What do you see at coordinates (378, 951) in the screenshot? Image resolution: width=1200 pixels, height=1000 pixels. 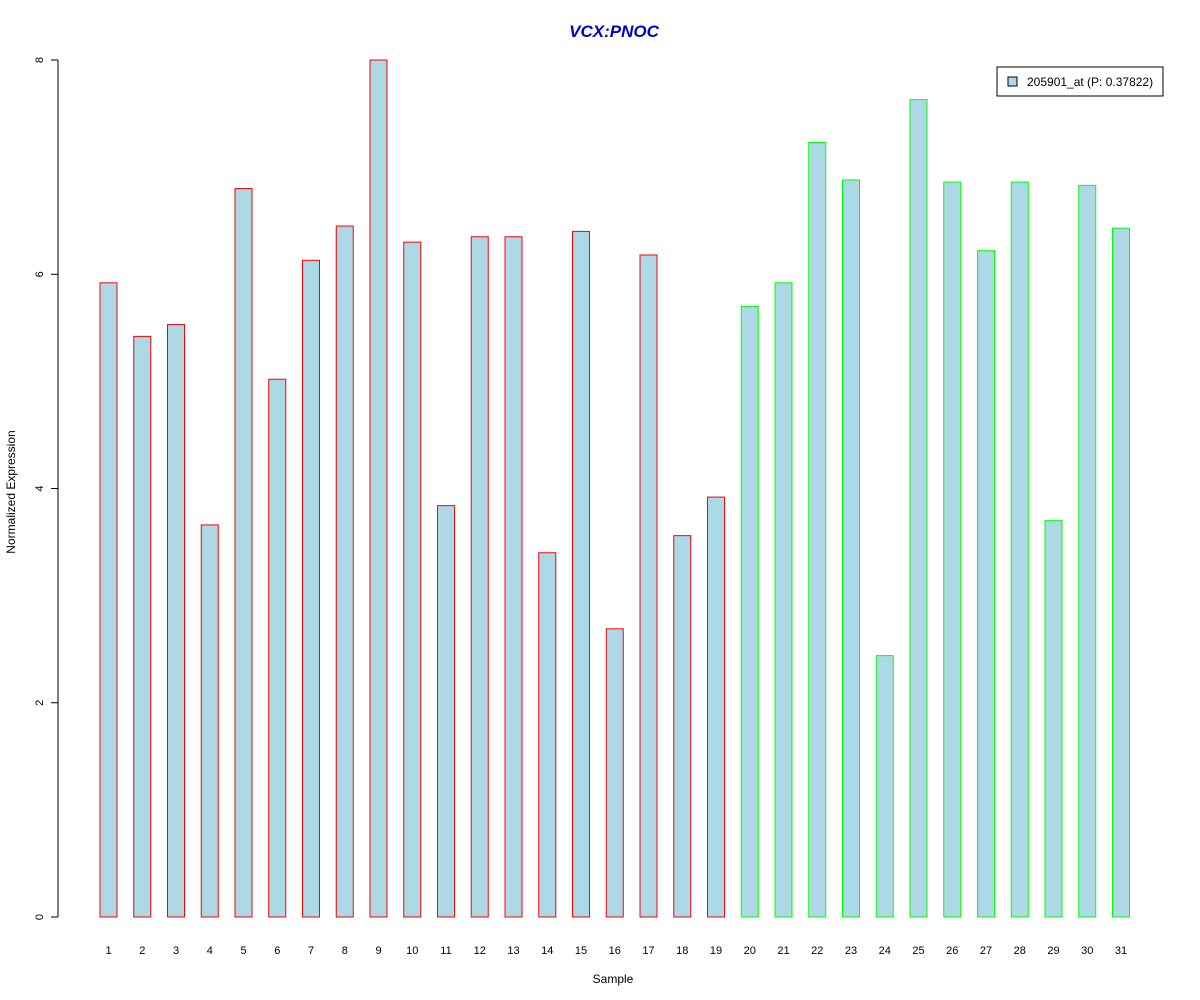 I see `x-tick-label: 9` at bounding box center [378, 951].